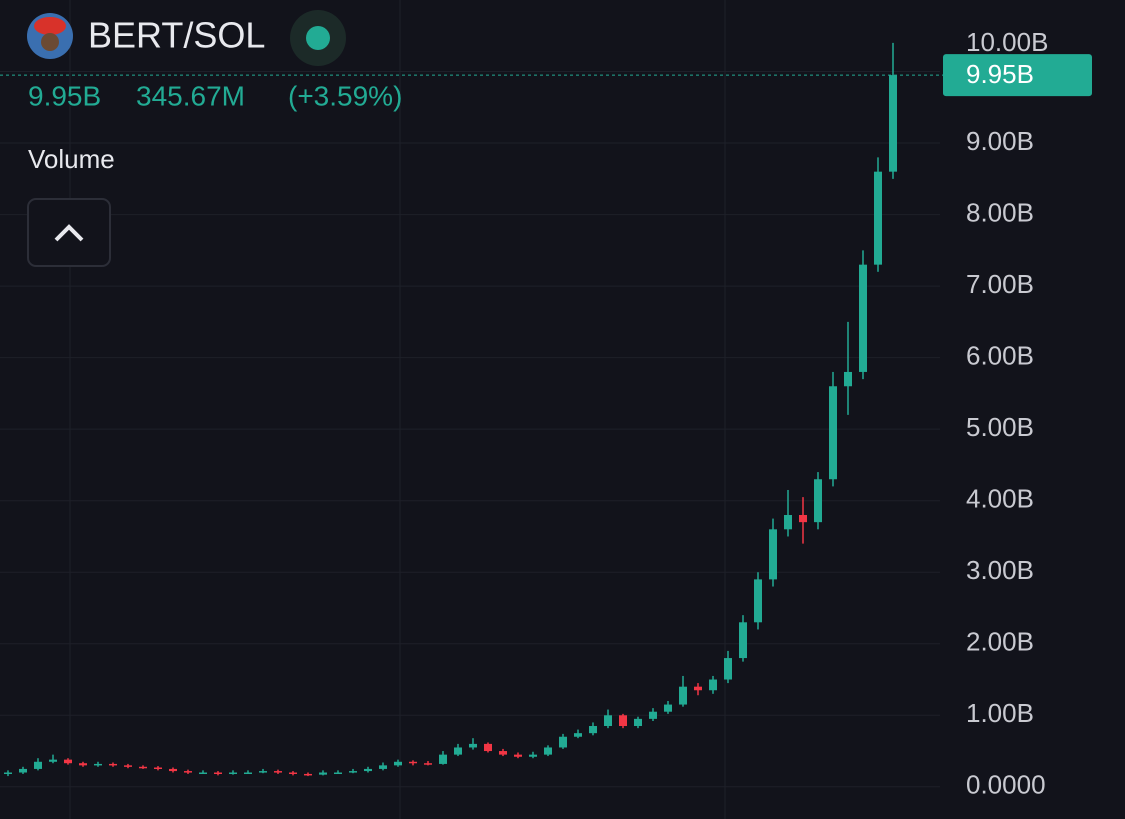 This screenshot has height=819, width=1125. I want to click on last-price-label: 9.95B, so click(1000, 74).